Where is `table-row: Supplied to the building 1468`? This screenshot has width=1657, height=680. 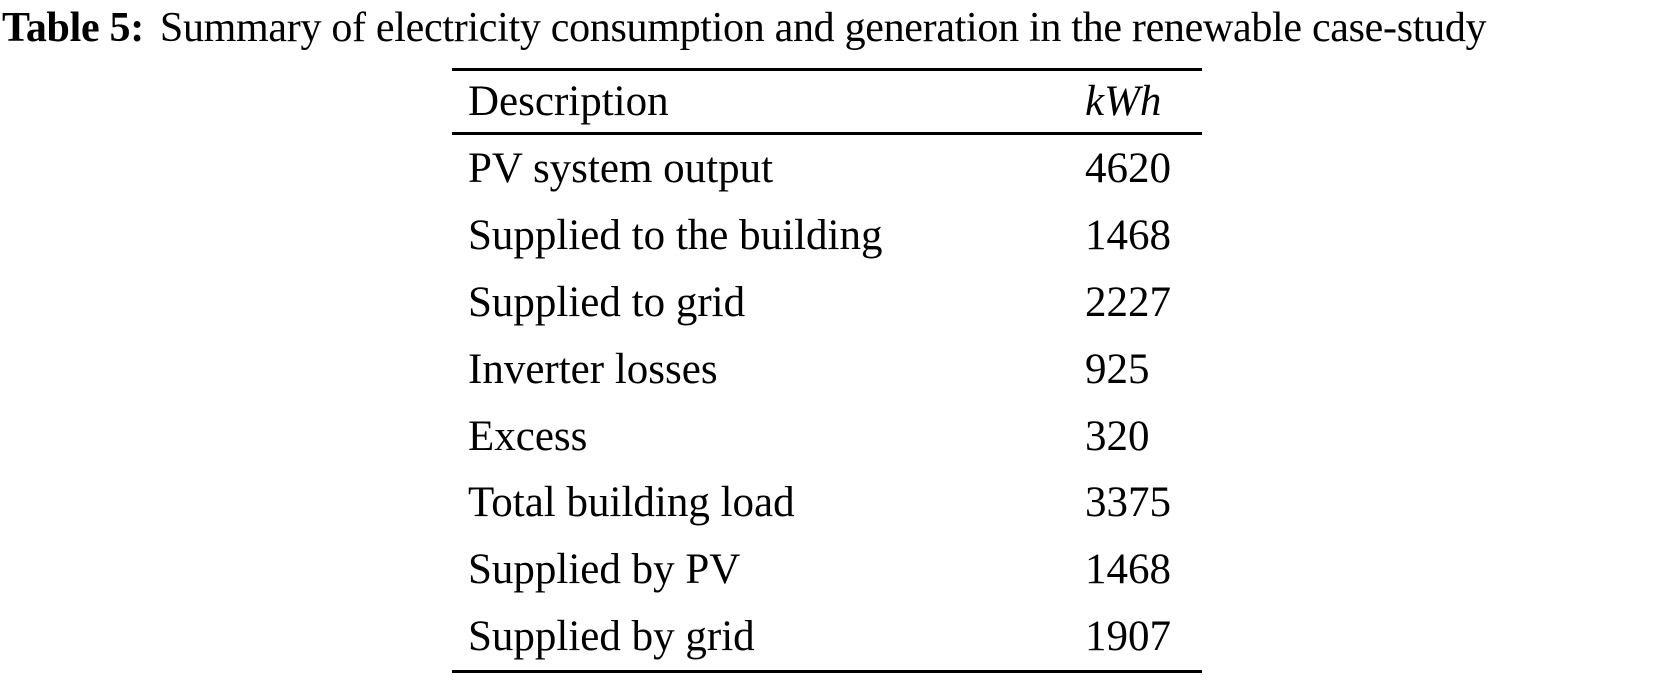 table-row: Supplied to the building 1468 is located at coordinates (827, 235).